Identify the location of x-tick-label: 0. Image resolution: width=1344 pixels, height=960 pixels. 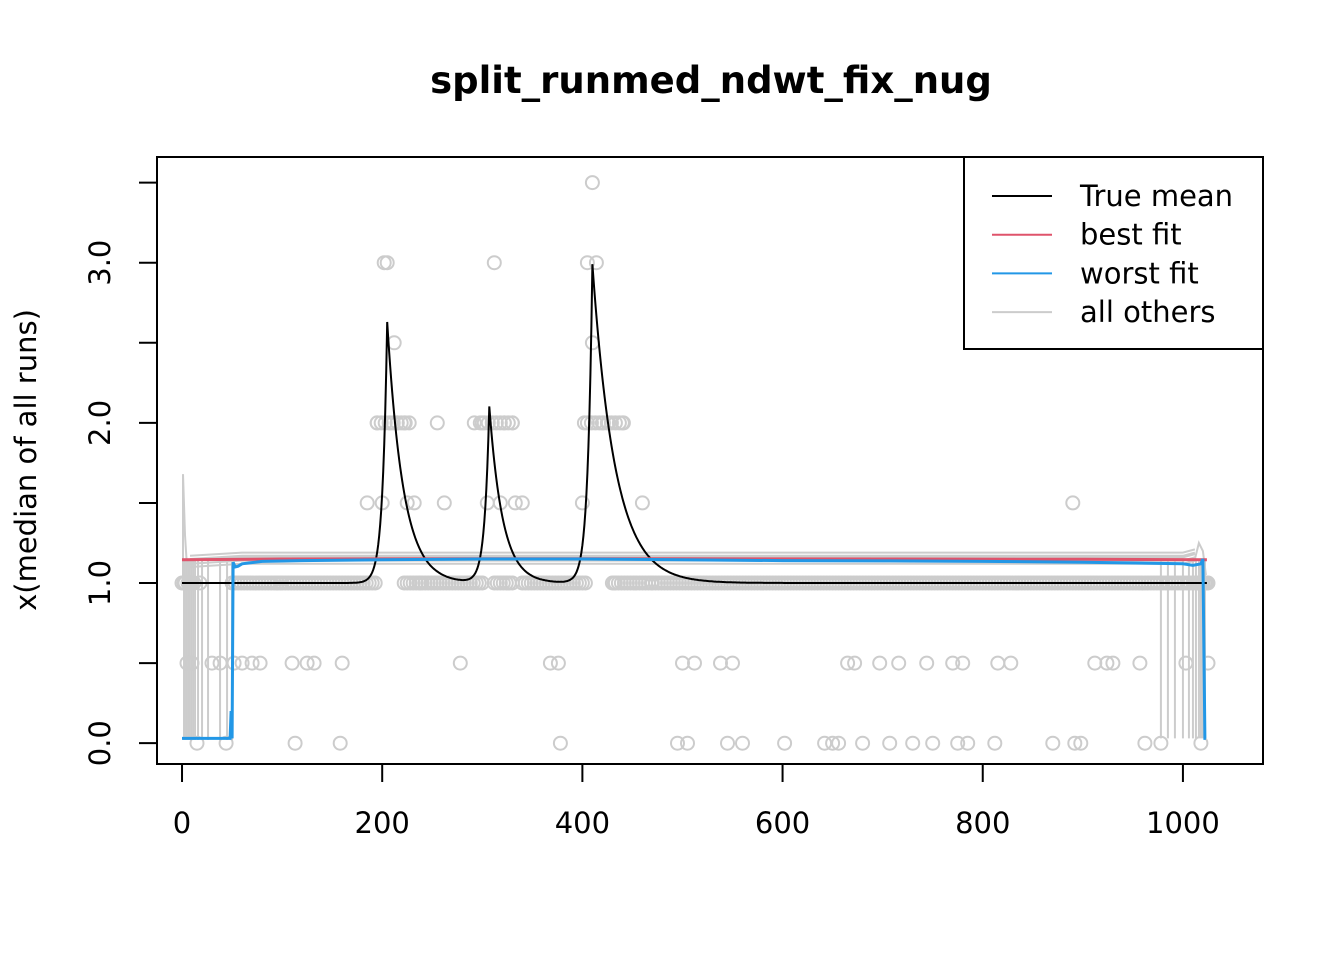
(182, 823).